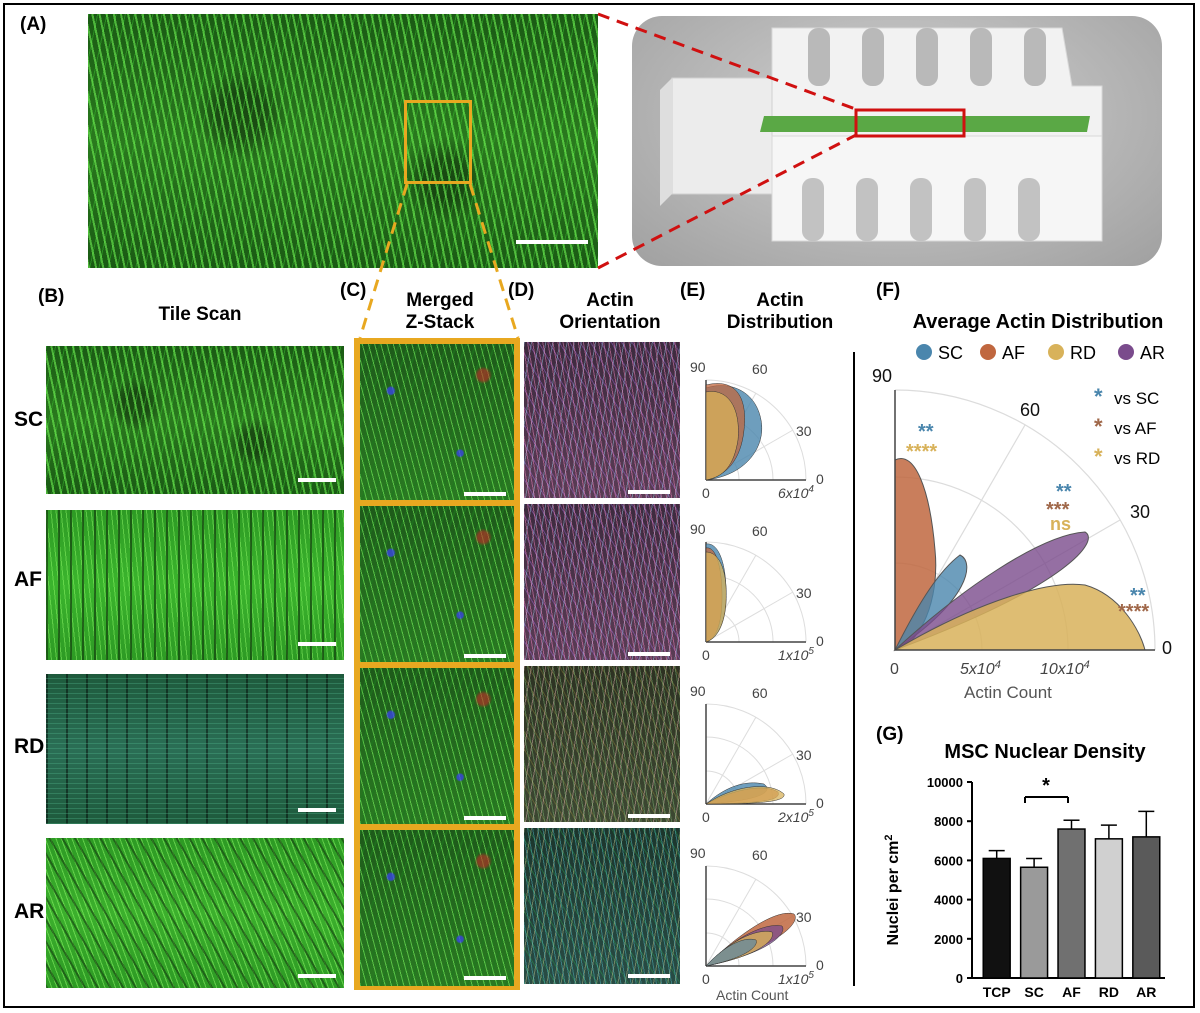  I want to click on sig-legend: * vs SC * vs AF * vs RD, so click(1127, 426).